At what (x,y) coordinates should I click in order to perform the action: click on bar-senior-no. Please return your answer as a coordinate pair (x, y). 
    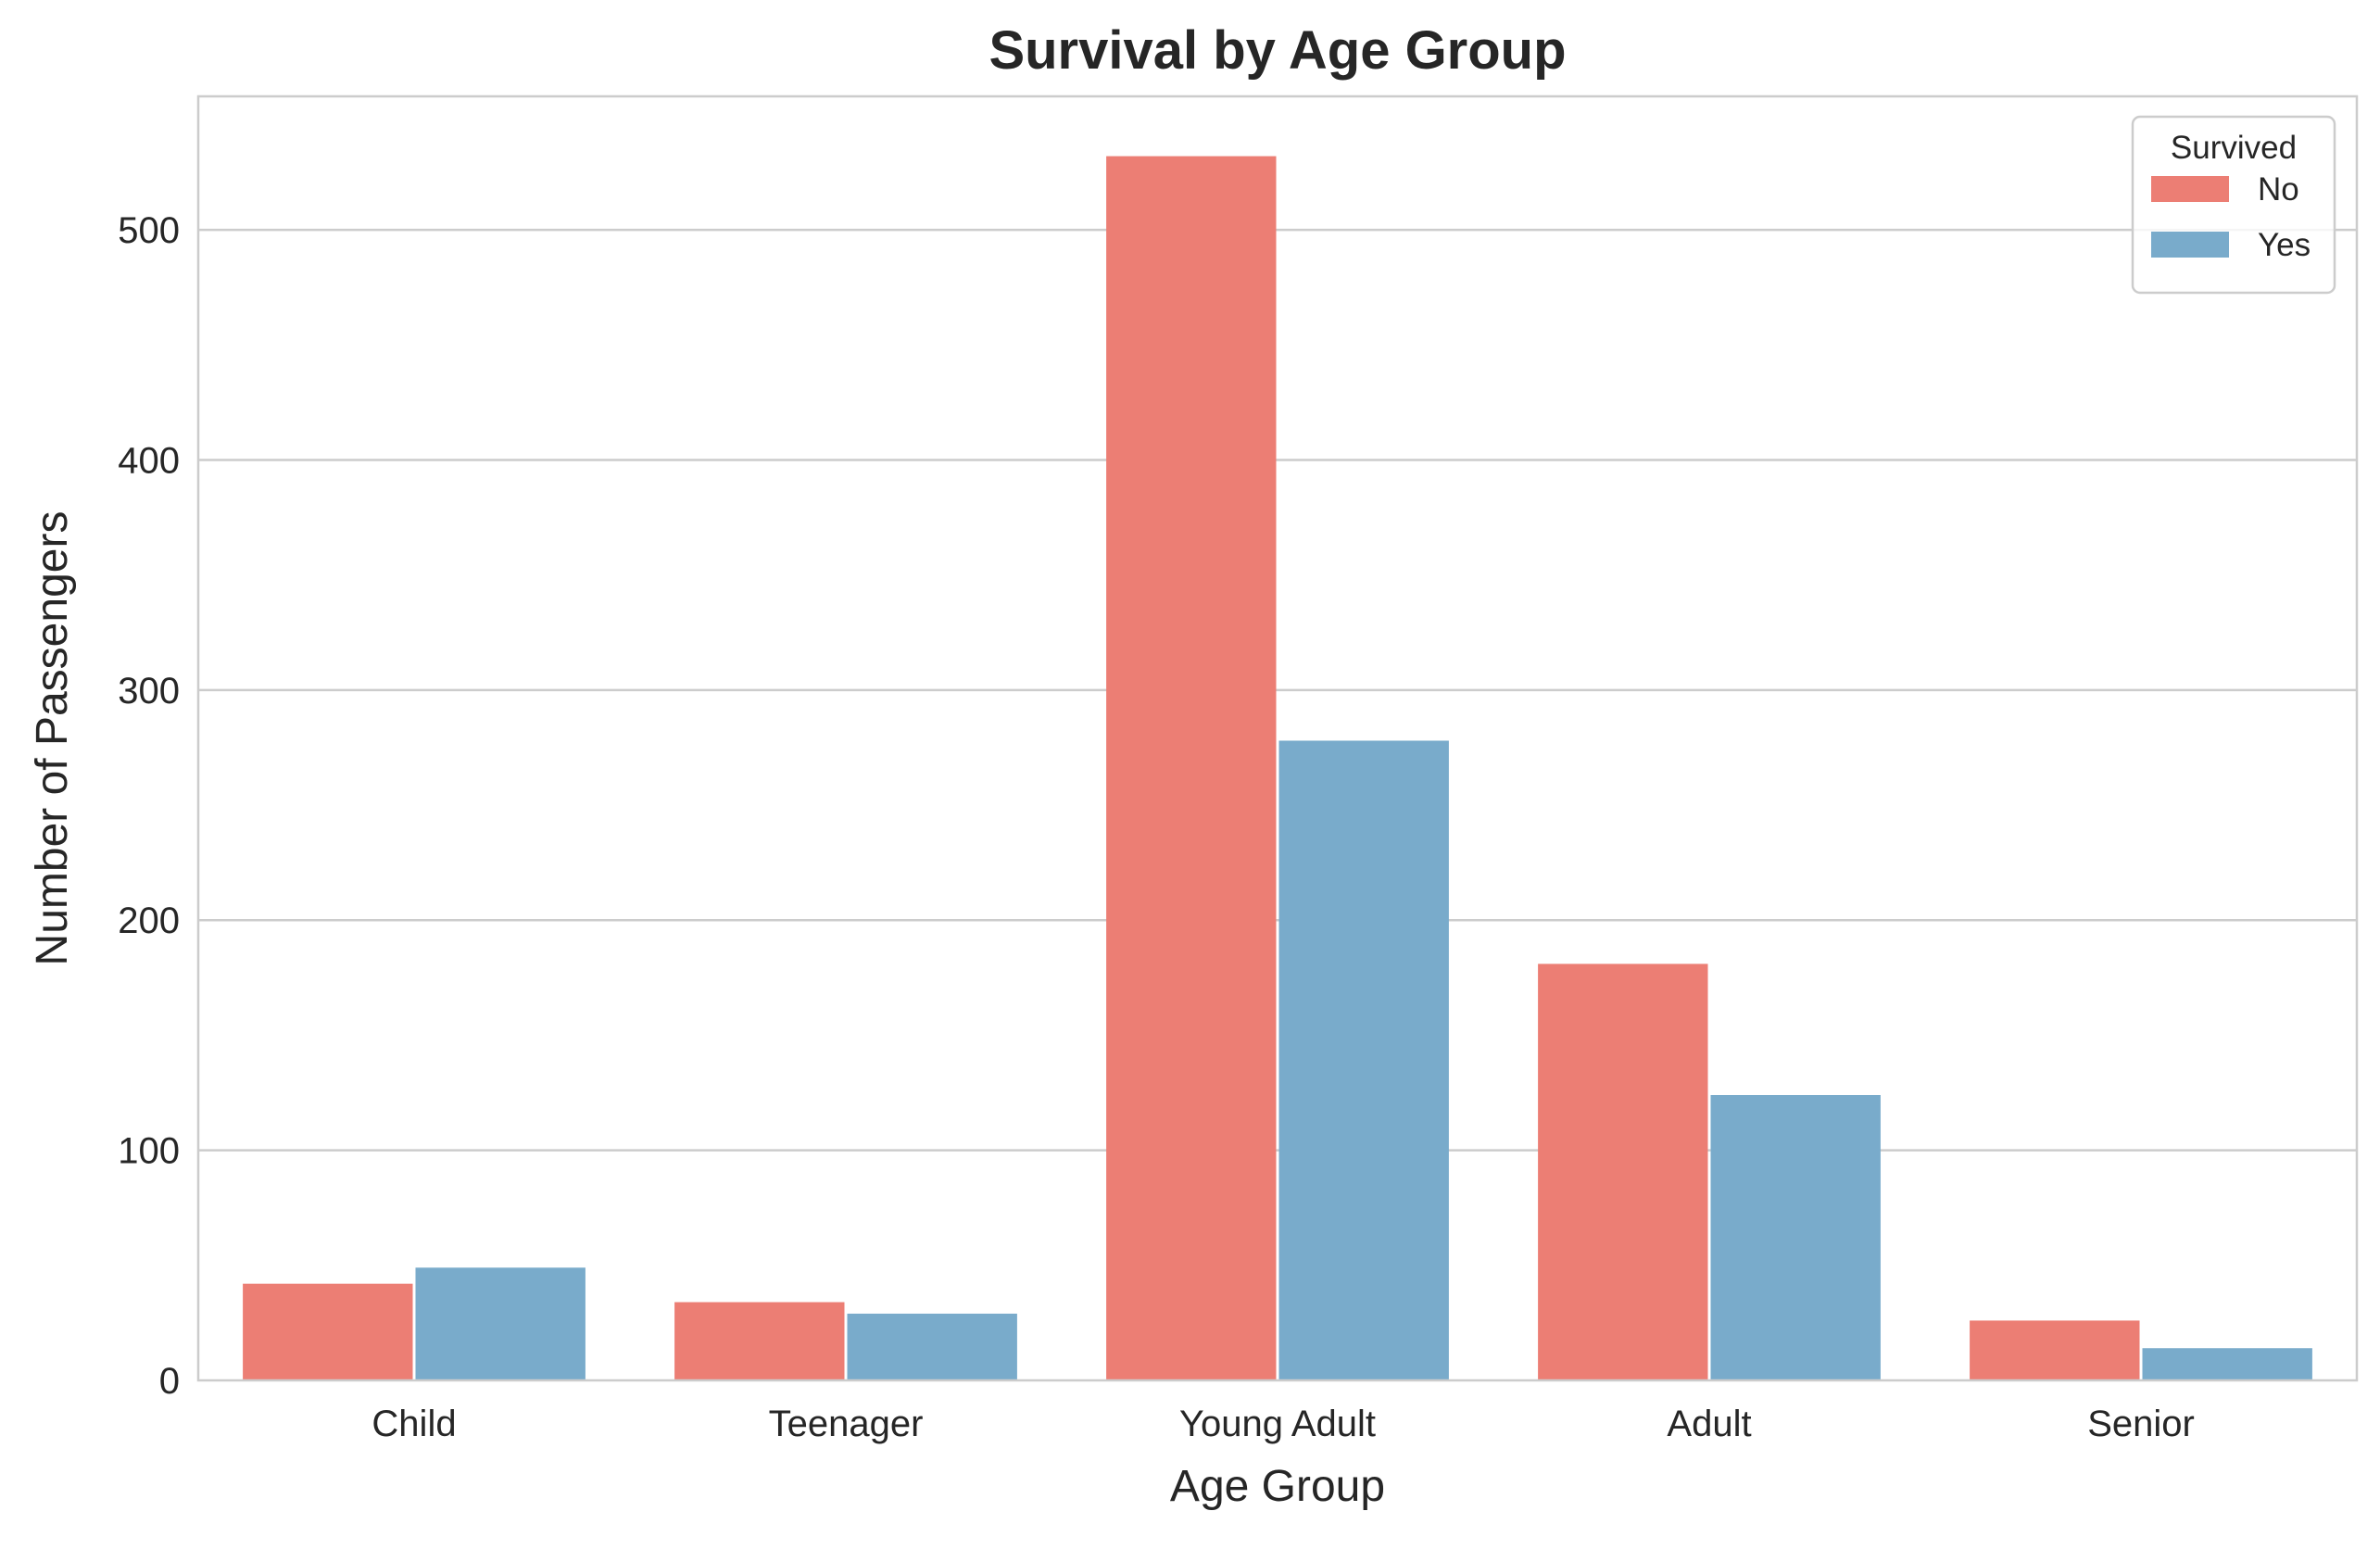
    Looking at the image, I should click on (2055, 1350).